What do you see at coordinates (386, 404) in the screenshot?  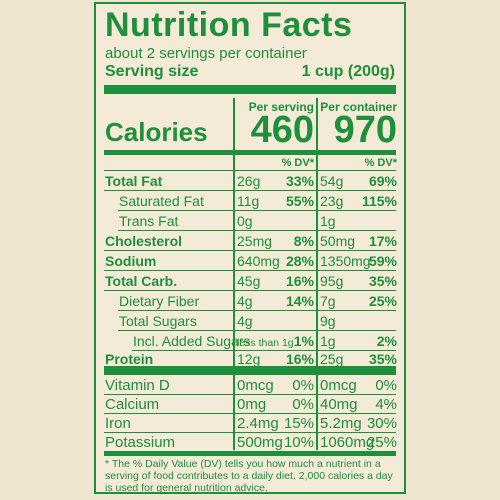 I see `container-daily-value: 4%` at bounding box center [386, 404].